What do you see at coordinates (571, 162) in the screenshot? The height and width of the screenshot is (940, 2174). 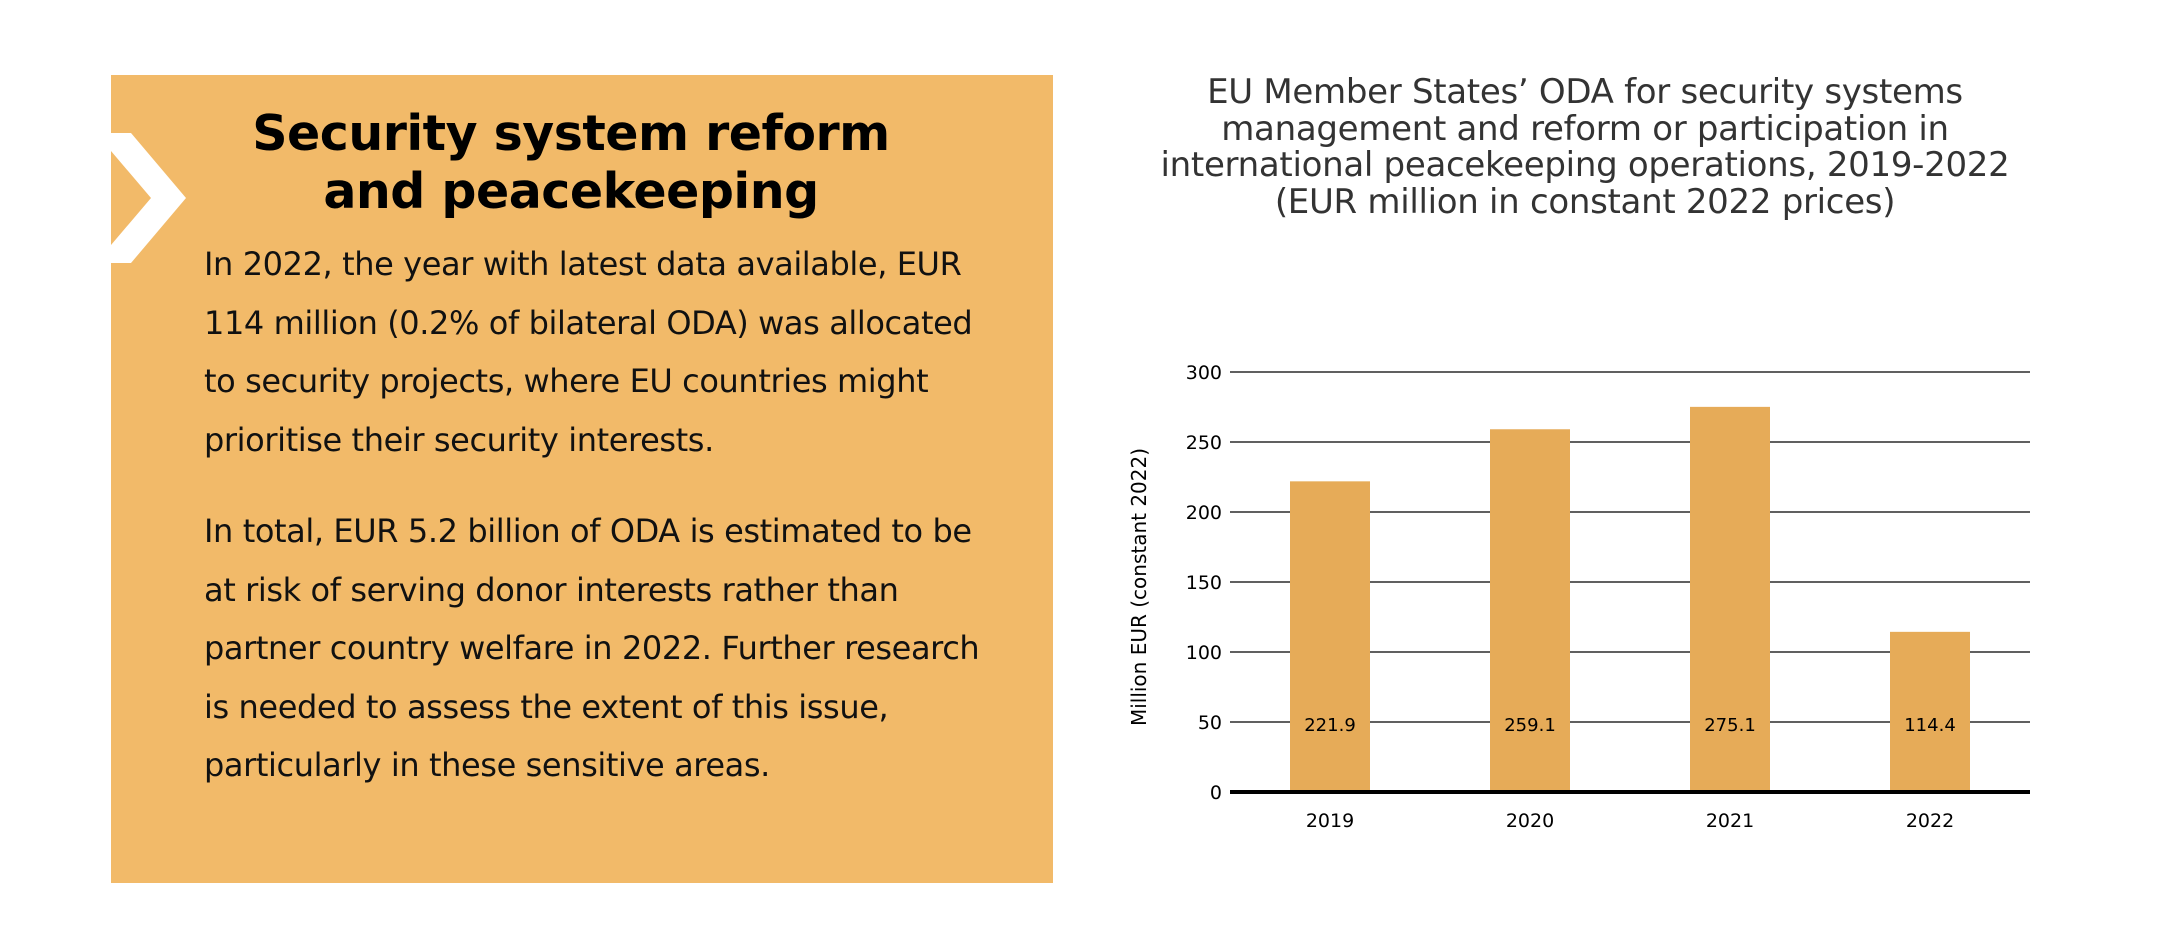 I see `panel-title: Security system reform and peacekeeping` at bounding box center [571, 162].